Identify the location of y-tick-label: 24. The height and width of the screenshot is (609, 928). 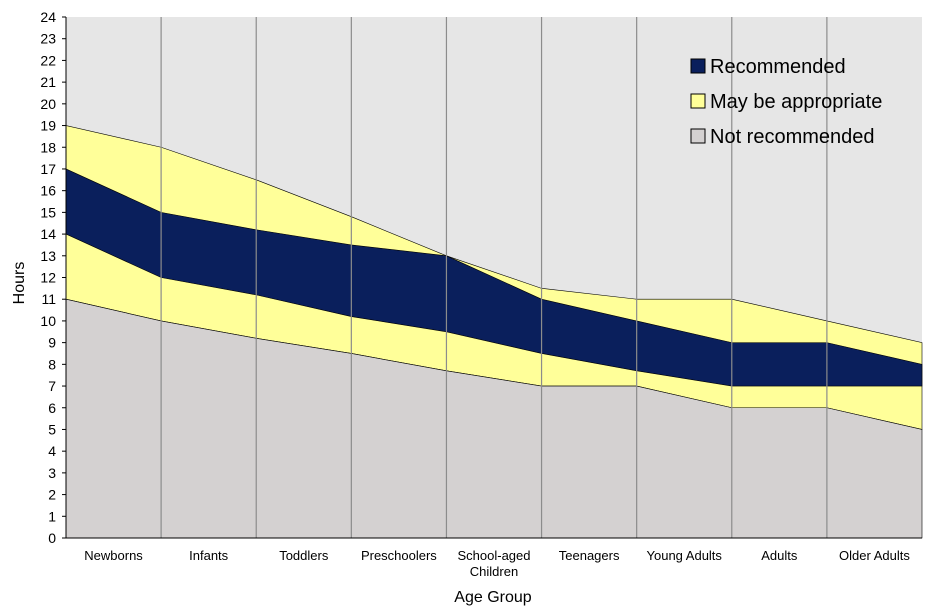
(48, 17).